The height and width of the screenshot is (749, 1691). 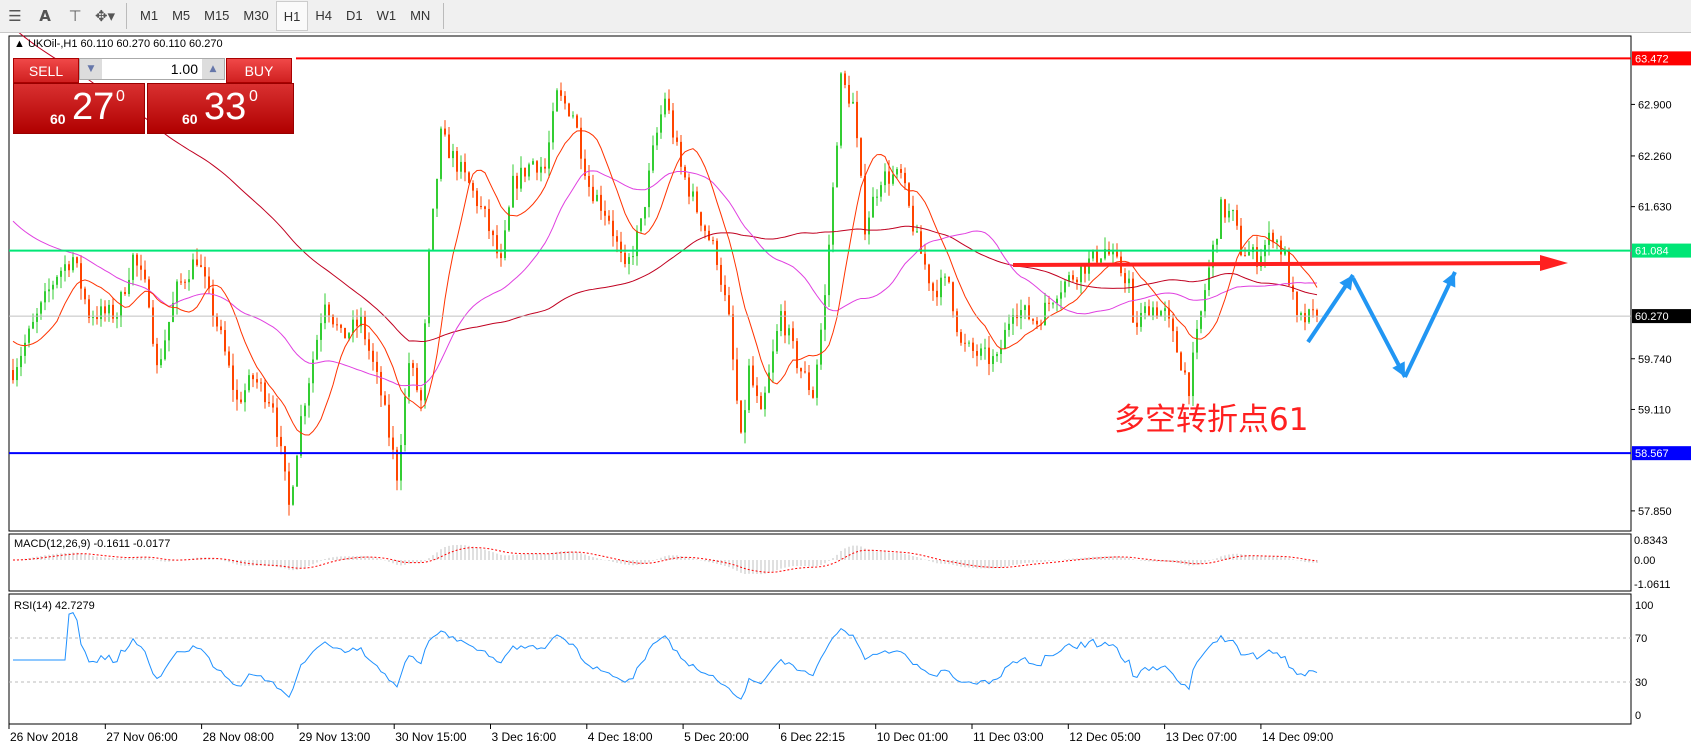 What do you see at coordinates (1554, 263) in the screenshot?
I see `trend-arrow-head` at bounding box center [1554, 263].